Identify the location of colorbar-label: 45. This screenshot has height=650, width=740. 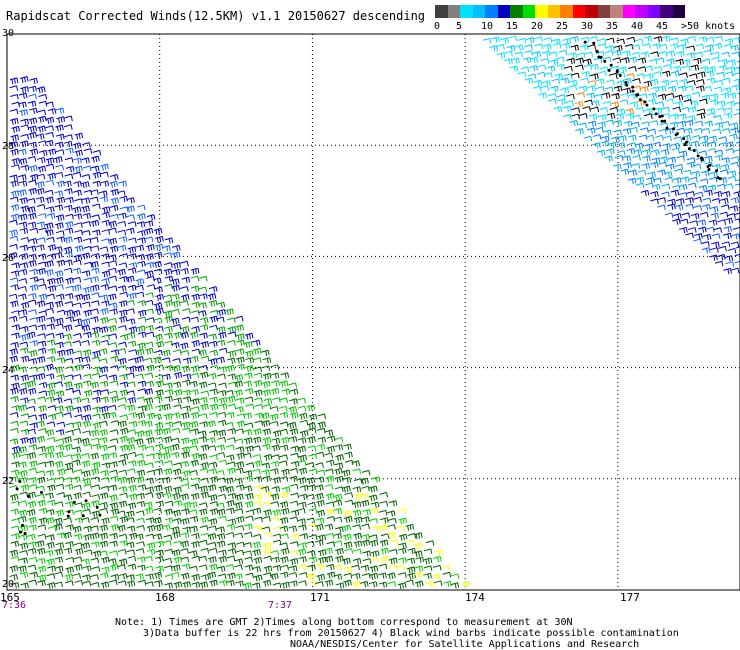
(662, 26).